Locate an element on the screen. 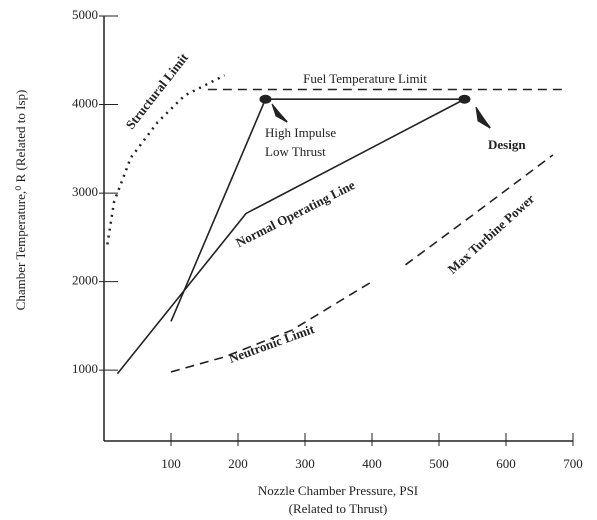  x-tick-label: 500 is located at coordinates (439, 463).